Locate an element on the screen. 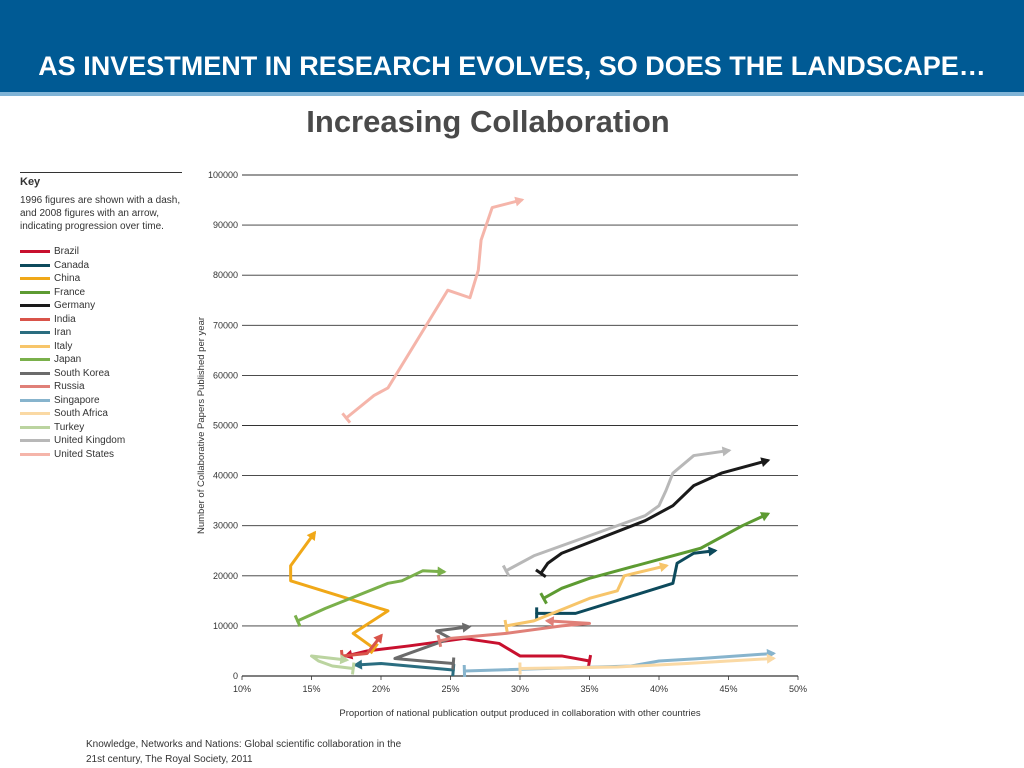  legend-item-italy: Italy is located at coordinates (101, 347).